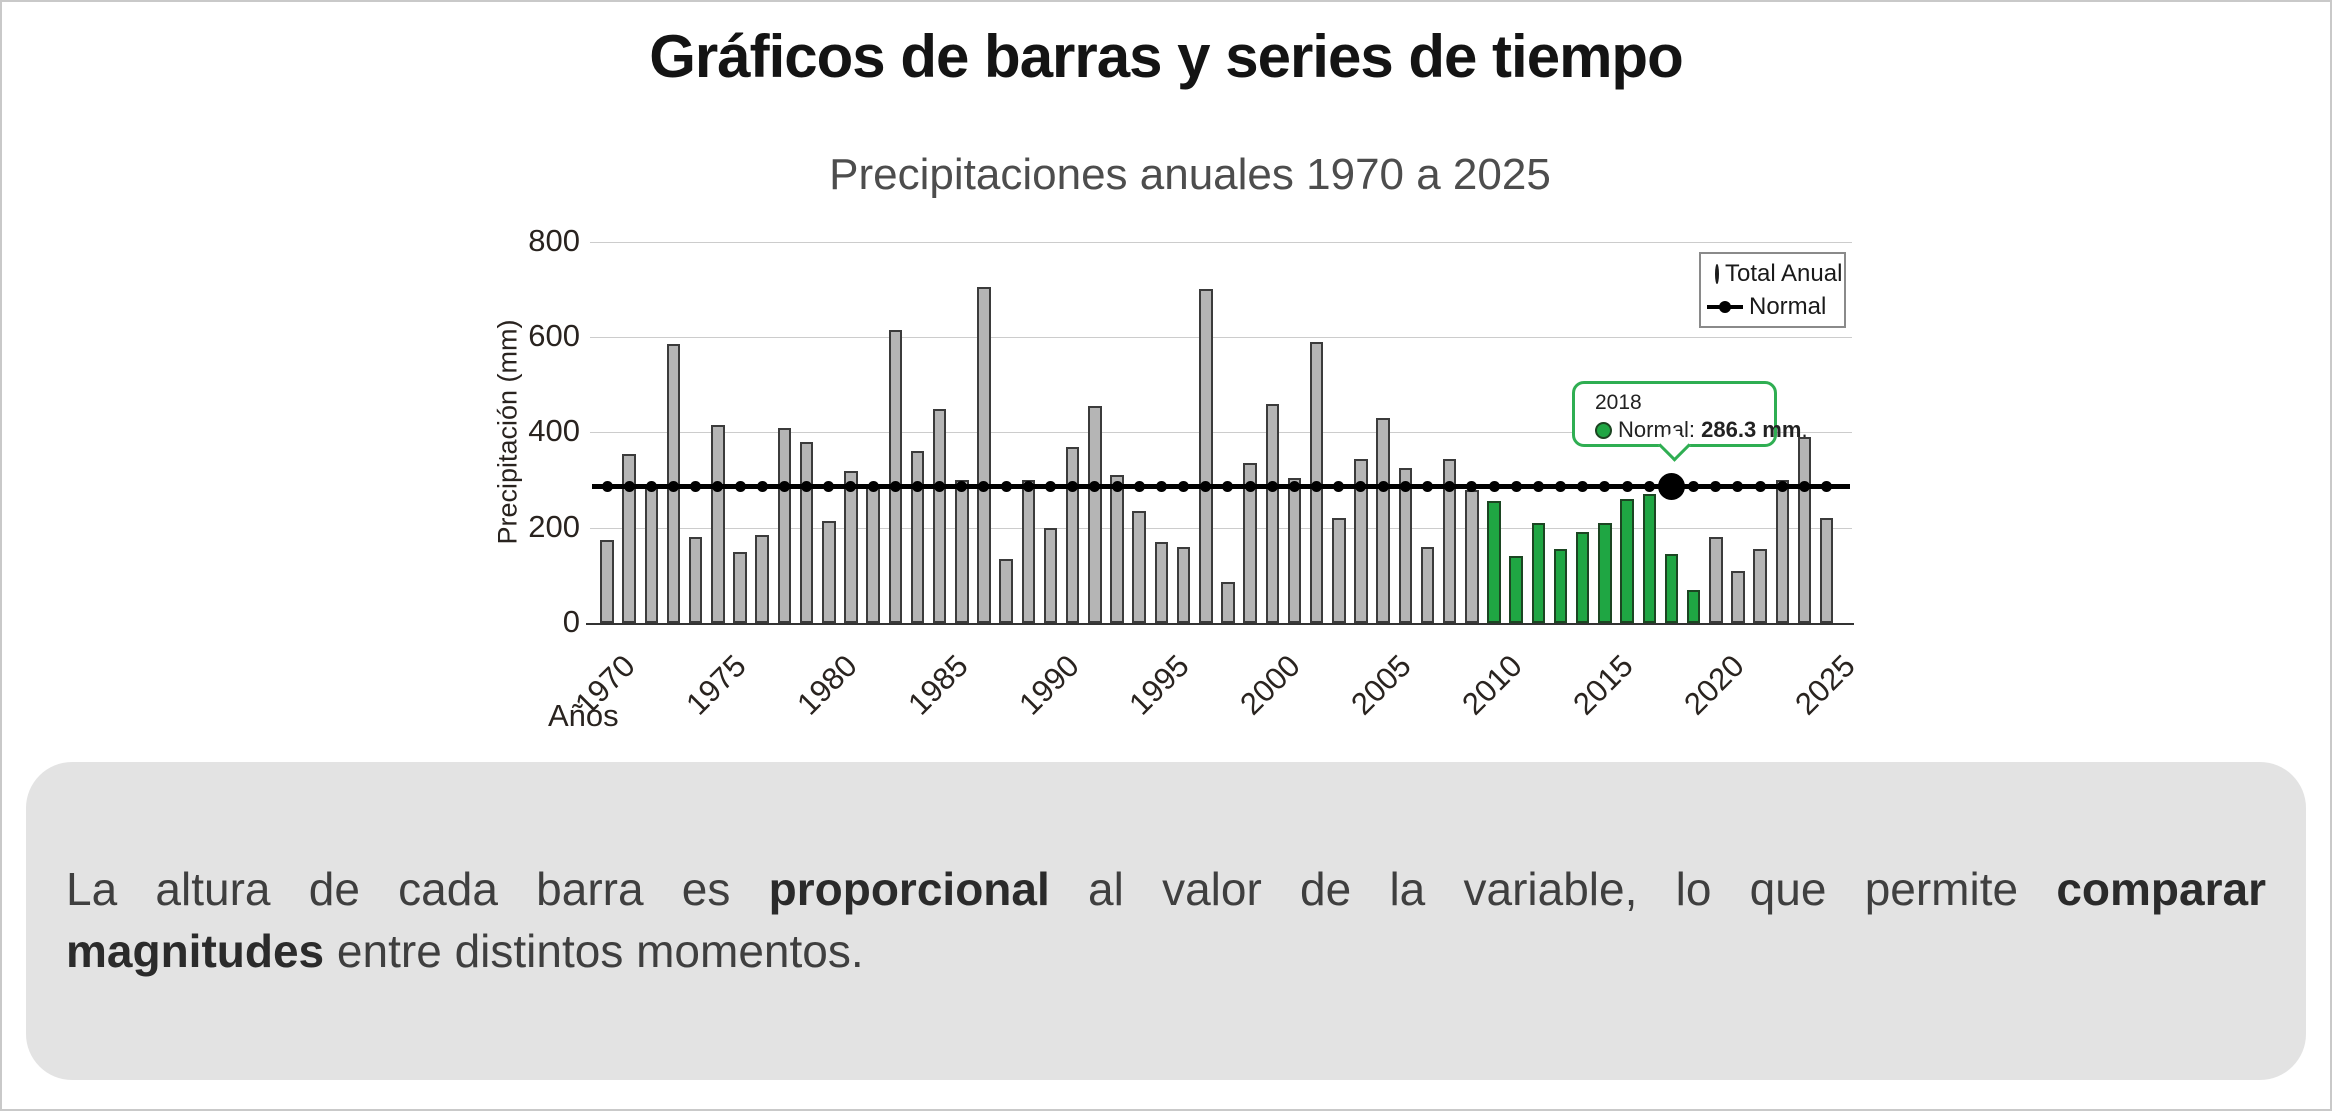 The width and height of the screenshot is (2332, 1111). What do you see at coordinates (1538, 487) in the screenshot?
I see `normal-point-2012` at bounding box center [1538, 487].